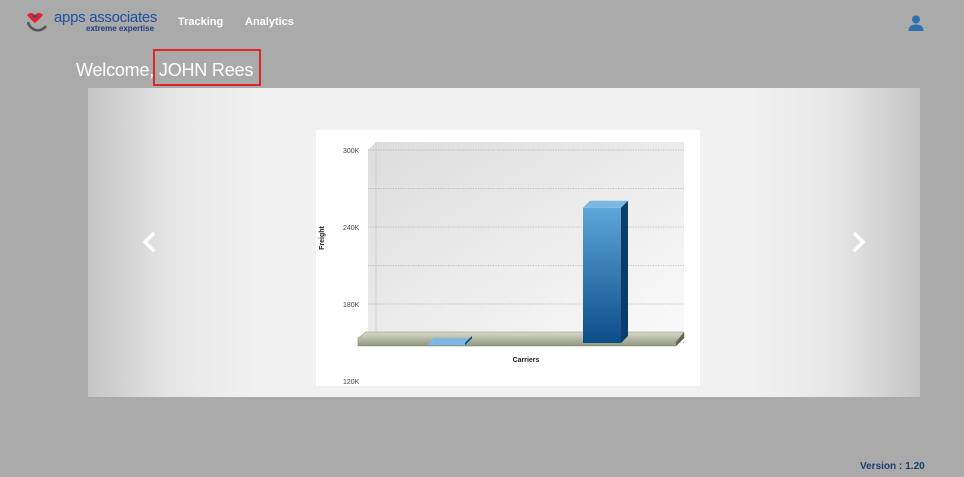 The width and height of the screenshot is (964, 477). I want to click on chart-y-tick-label: 240K, so click(351, 228).